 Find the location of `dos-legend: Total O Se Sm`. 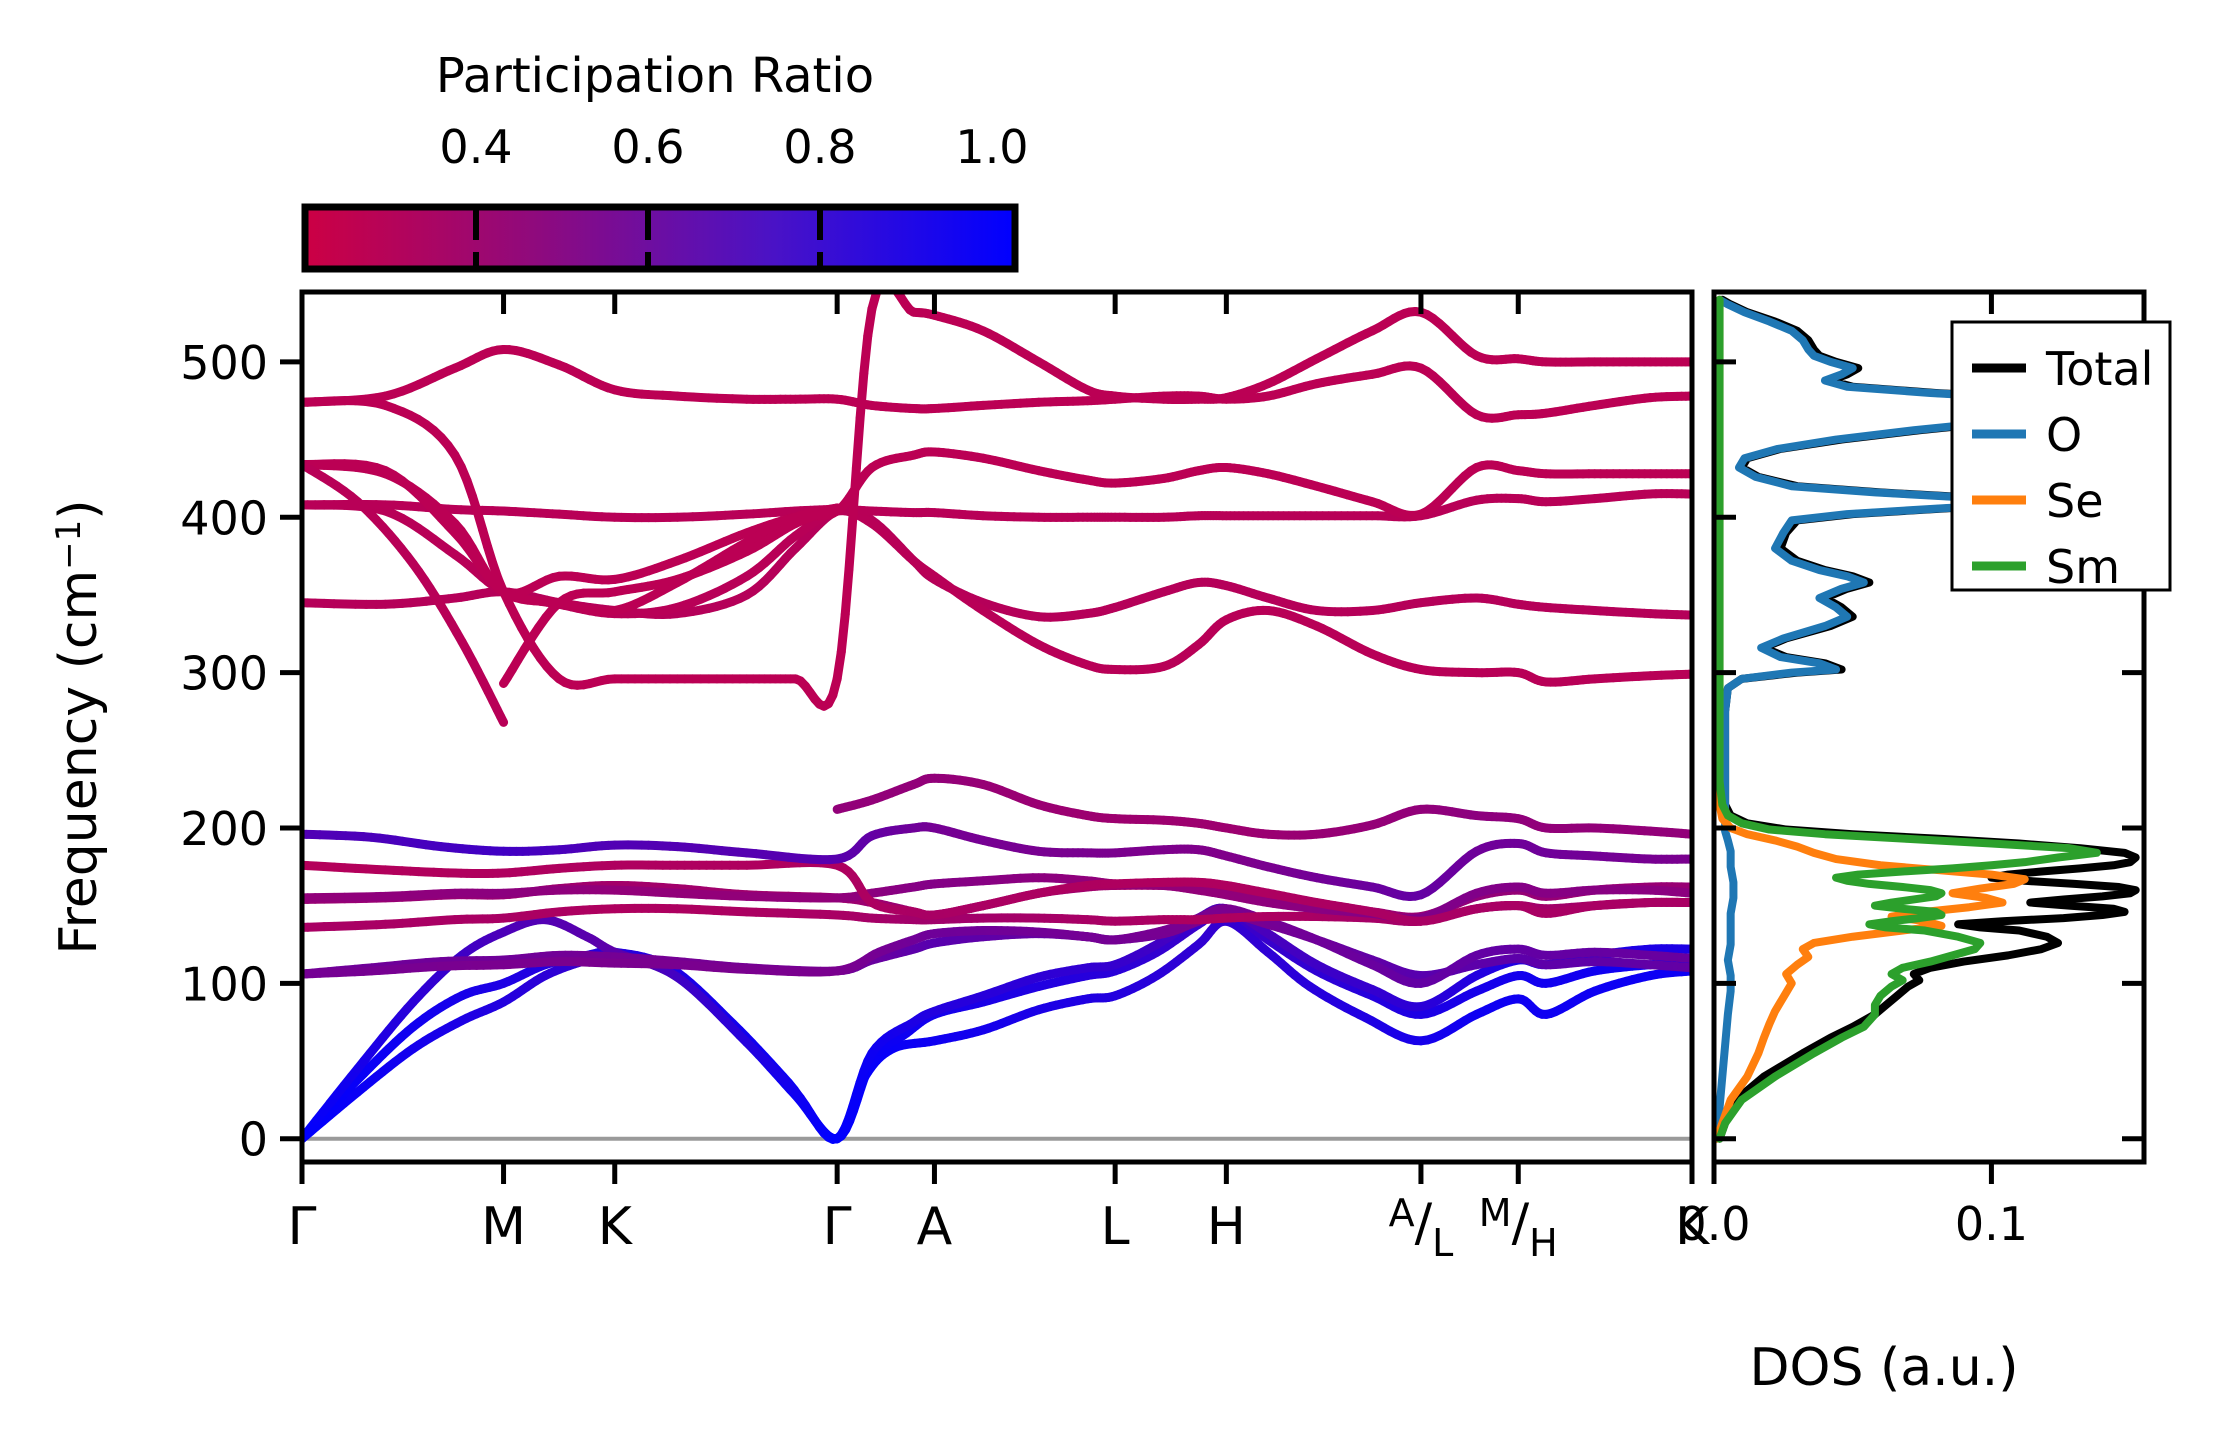

dos-legend: Total O Se Sm is located at coordinates (2061, 457).